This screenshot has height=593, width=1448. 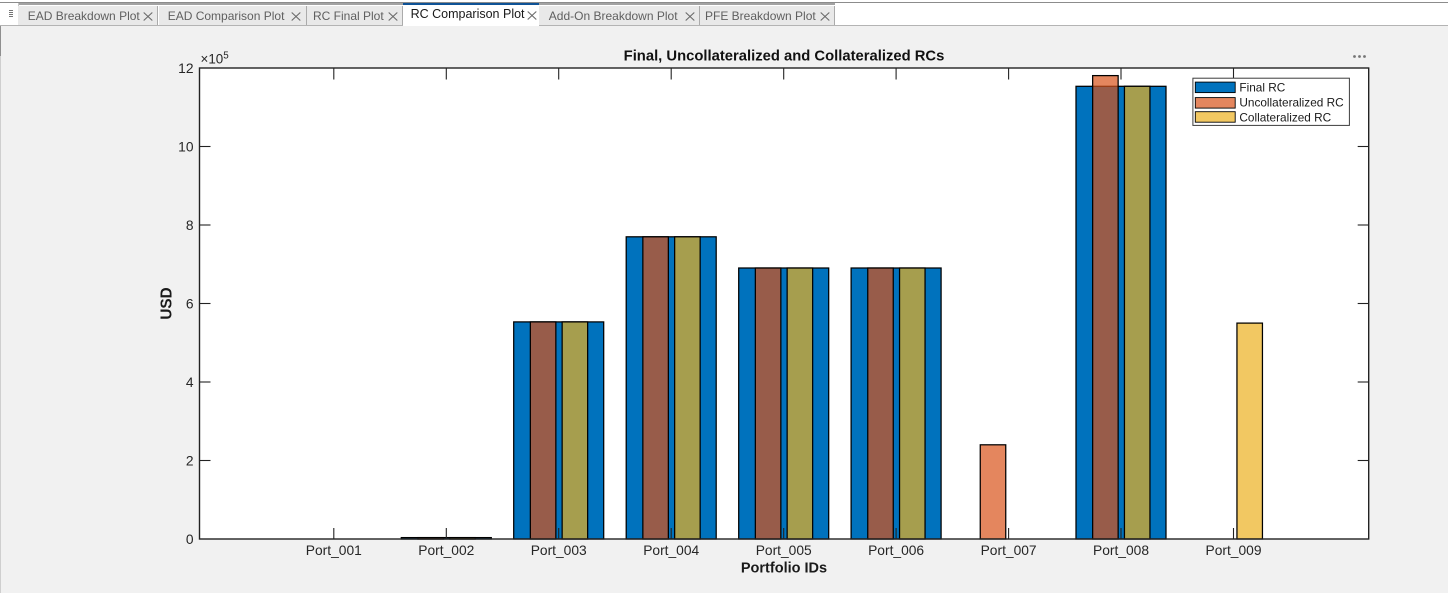 What do you see at coordinates (1291, 103) in the screenshot?
I see `svg-text: Uncollateralized RC` at bounding box center [1291, 103].